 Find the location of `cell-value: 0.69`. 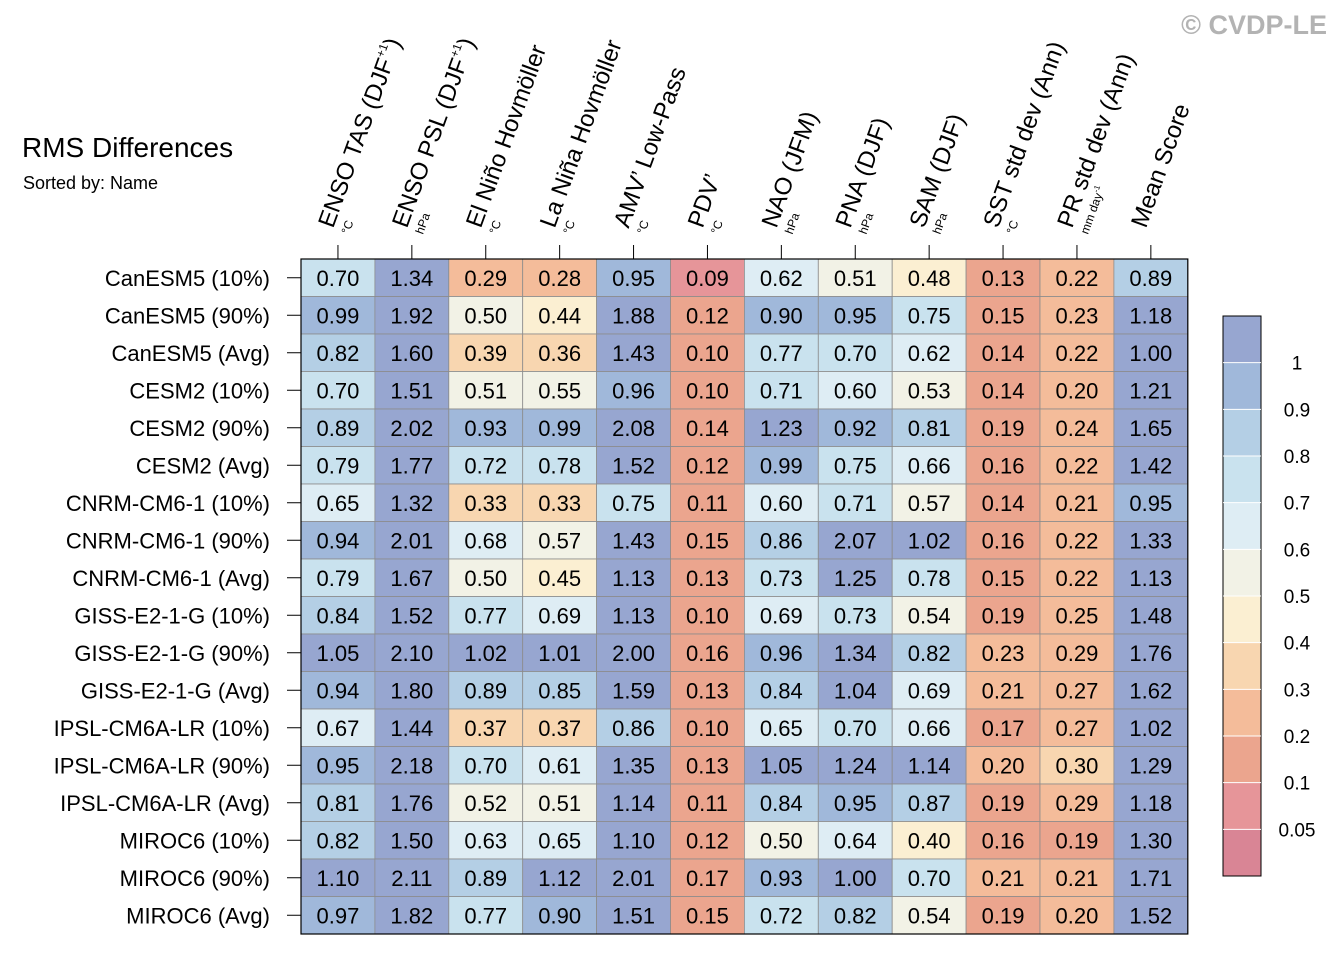

cell-value: 0.69 is located at coordinates (559, 615).